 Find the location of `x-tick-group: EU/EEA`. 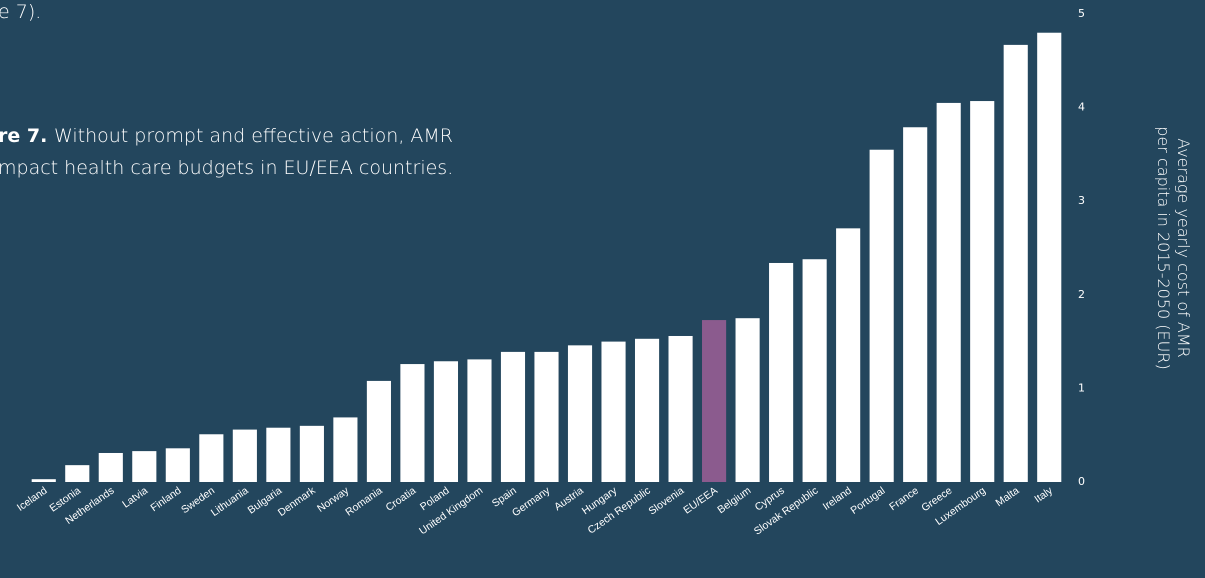

x-tick-group: EU/EEA is located at coordinates (700, 501).